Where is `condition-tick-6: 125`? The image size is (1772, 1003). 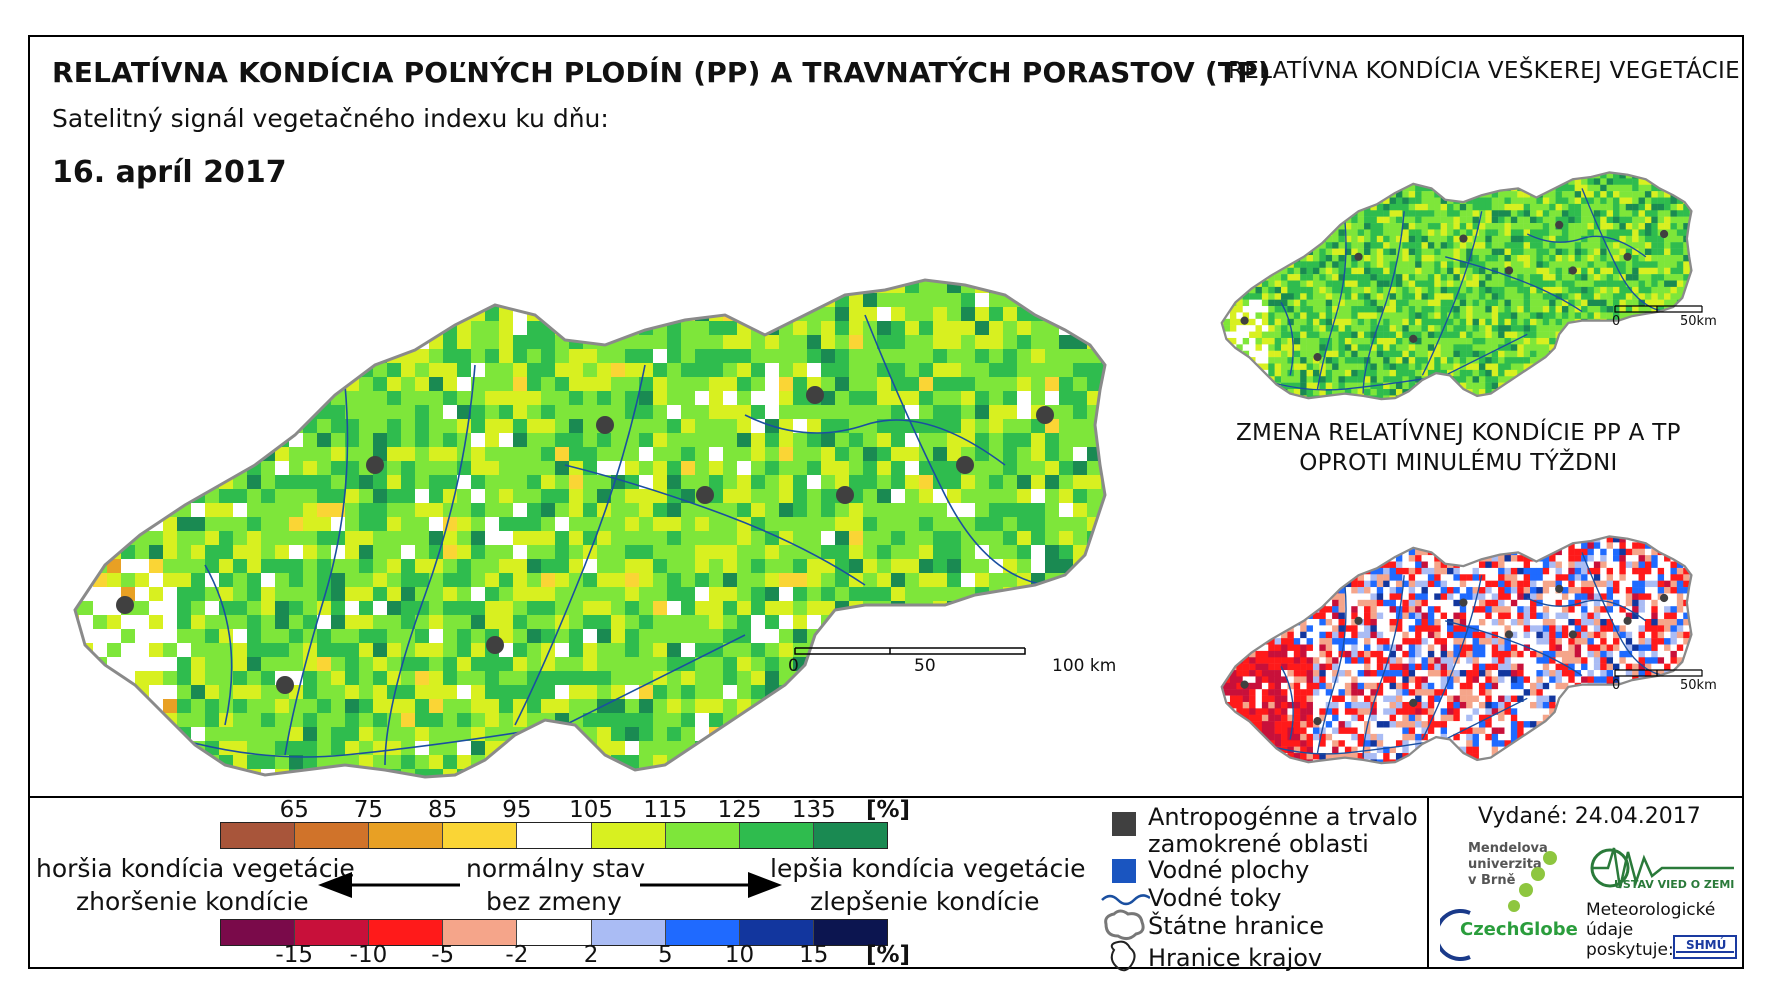 condition-tick-6: 125 is located at coordinates (739, 810).